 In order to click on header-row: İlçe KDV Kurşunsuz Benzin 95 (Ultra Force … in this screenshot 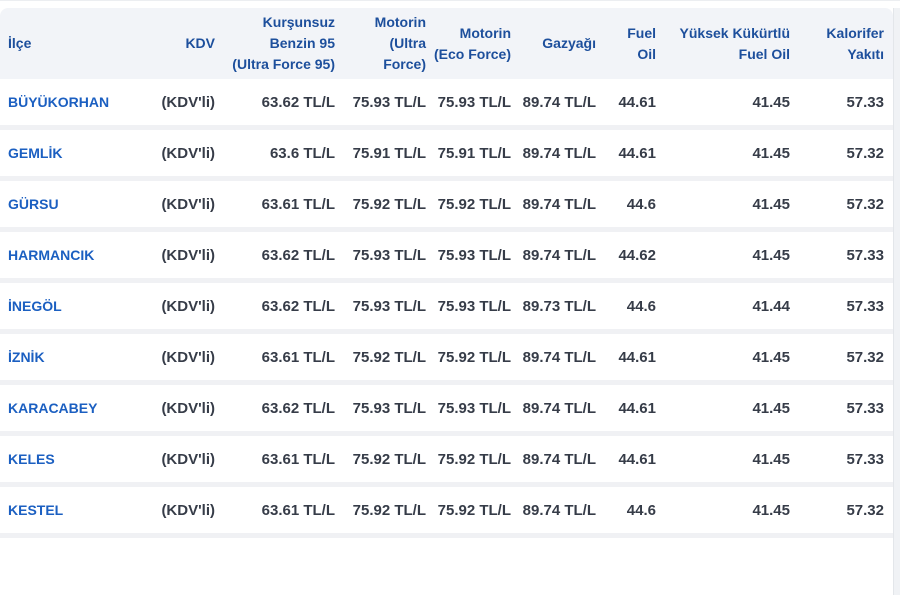, I will do `click(446, 43)`.